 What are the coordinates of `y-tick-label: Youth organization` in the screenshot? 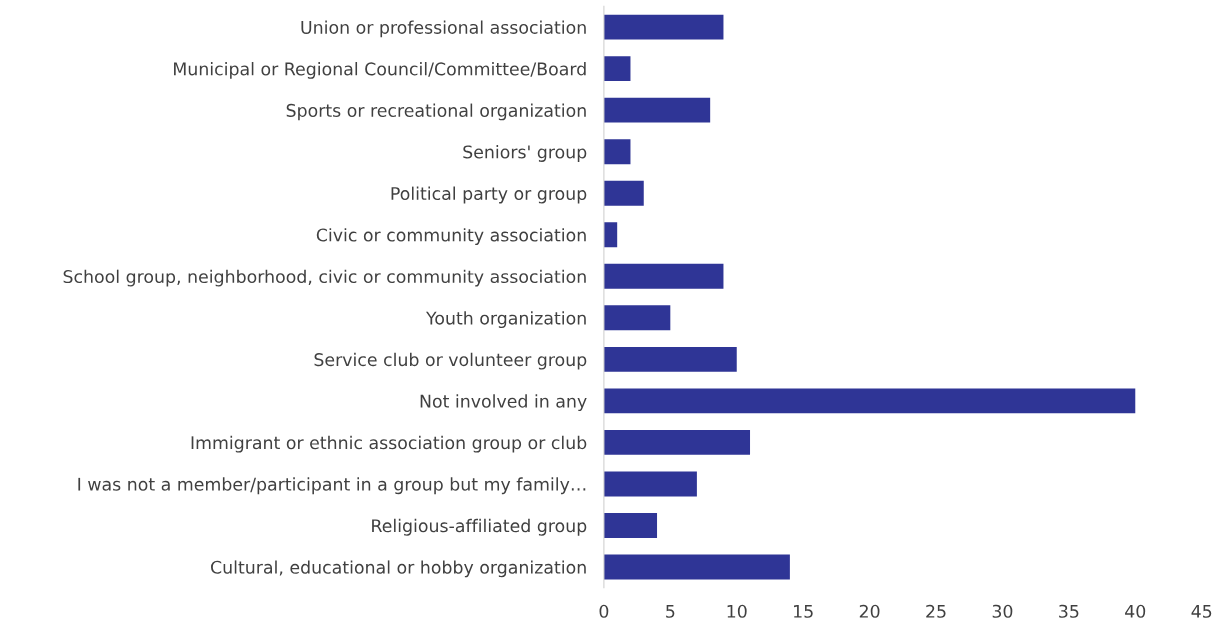 It's located at (505, 320).